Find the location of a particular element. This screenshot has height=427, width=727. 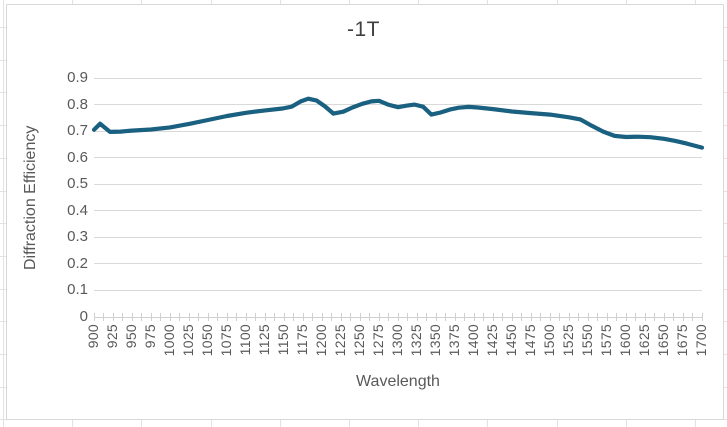

x-axis-tick-label: 1300 is located at coordinates (397, 340).